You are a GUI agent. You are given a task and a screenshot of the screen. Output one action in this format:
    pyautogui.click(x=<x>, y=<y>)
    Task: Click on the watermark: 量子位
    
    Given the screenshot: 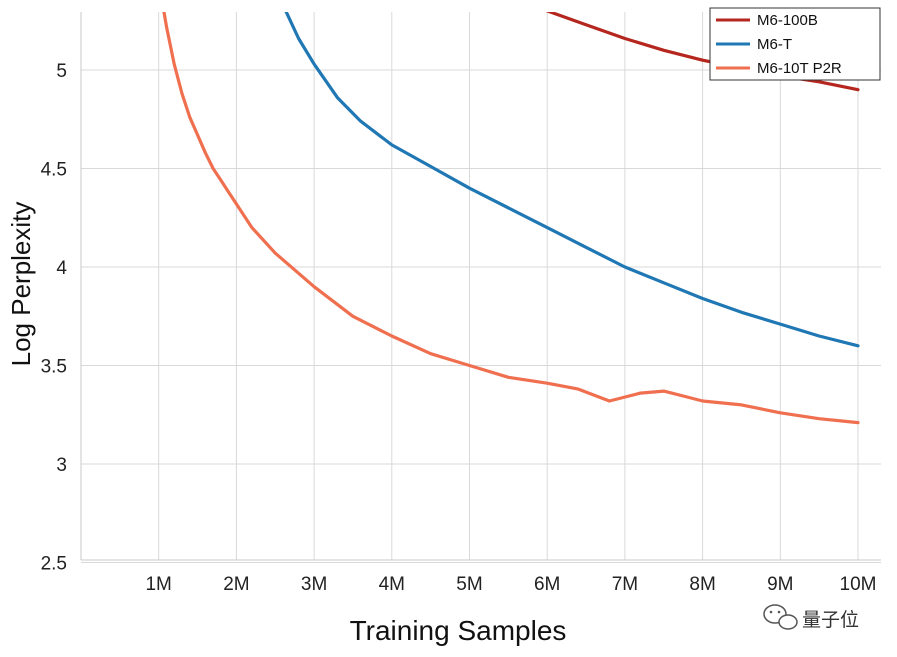 What is the action you would take?
    pyautogui.click(x=811, y=617)
    